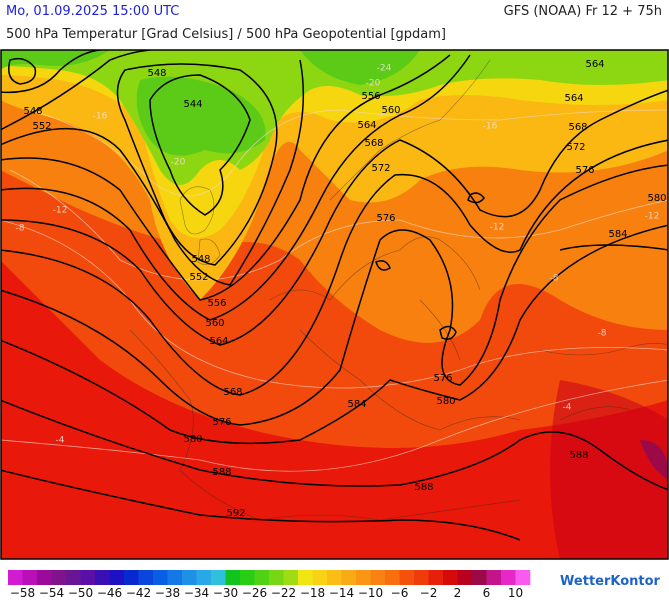  I want to click on legend-tick-label: −26, so click(254, 593).